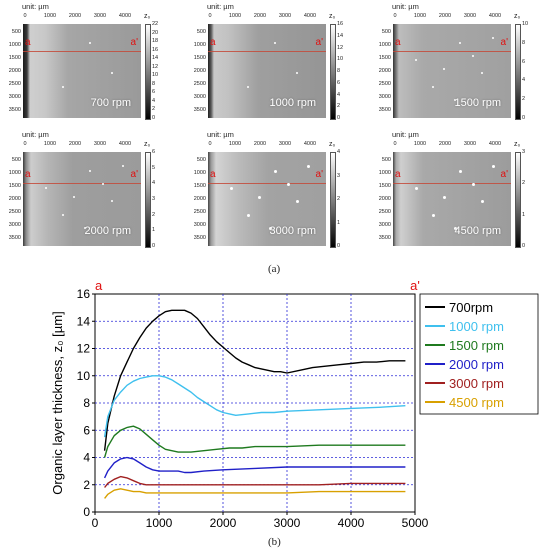 This screenshot has width=550, height=550. What do you see at coordinates (35, 134) in the screenshot?
I see `panel-unit-label: unit: µm` at bounding box center [35, 134].